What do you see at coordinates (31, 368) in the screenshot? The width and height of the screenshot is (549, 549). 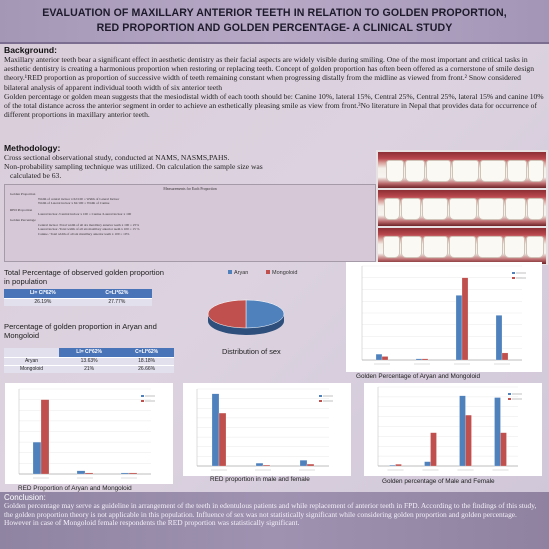 I see `group-row-label: Mongoloid` at bounding box center [31, 368].